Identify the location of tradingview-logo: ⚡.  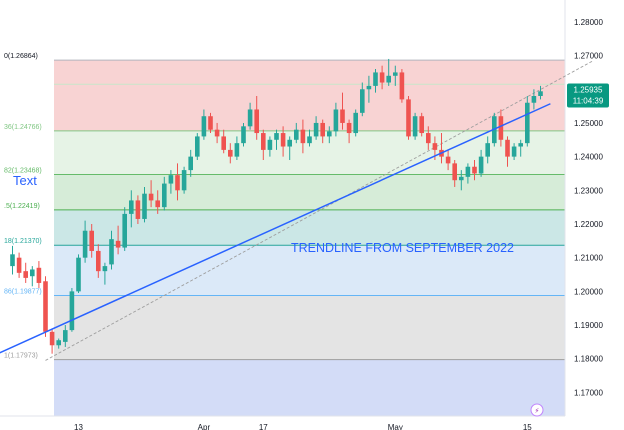
(537, 410).